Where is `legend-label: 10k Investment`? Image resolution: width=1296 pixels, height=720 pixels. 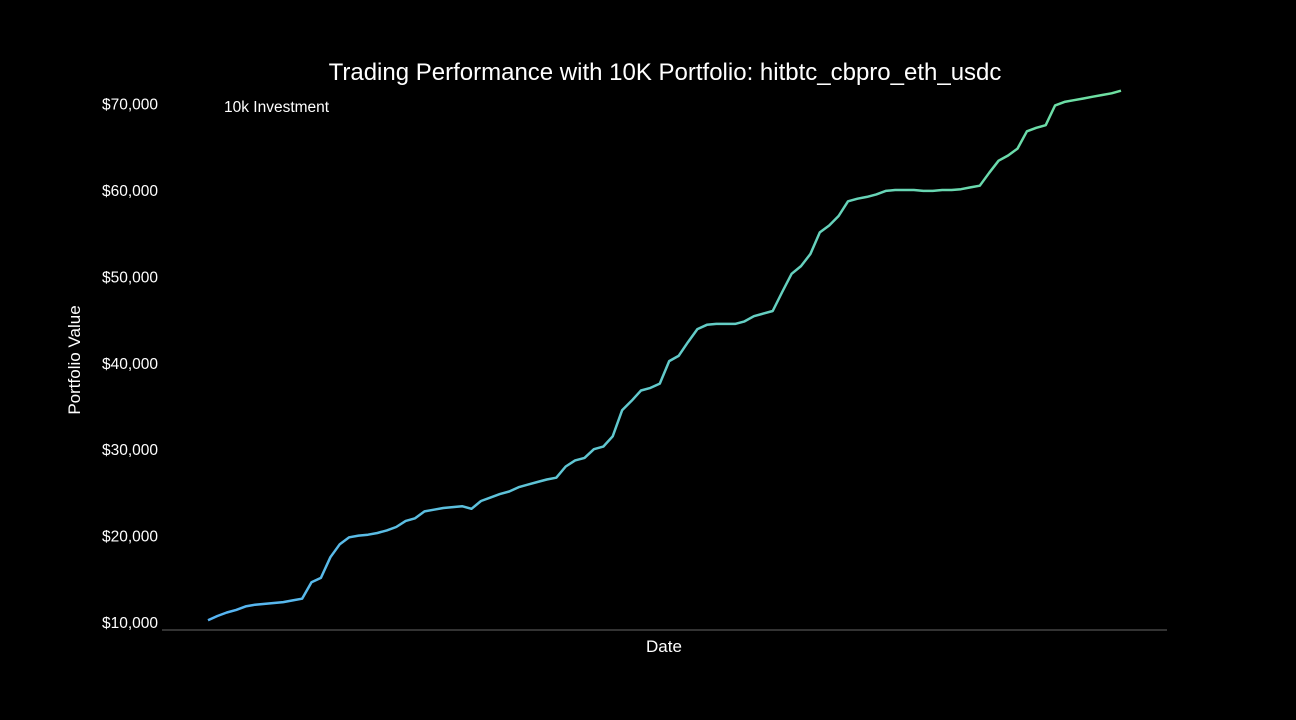
legend-label: 10k Investment is located at coordinates (277, 107).